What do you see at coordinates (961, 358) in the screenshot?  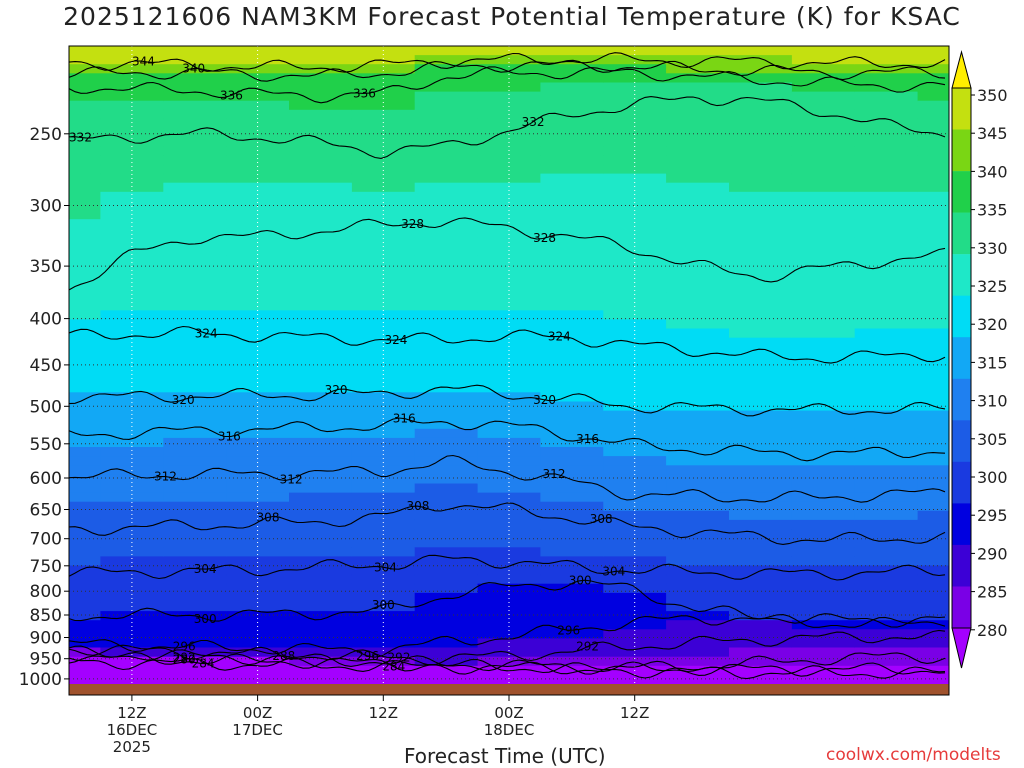 I see `colorbar-frame` at bounding box center [961, 358].